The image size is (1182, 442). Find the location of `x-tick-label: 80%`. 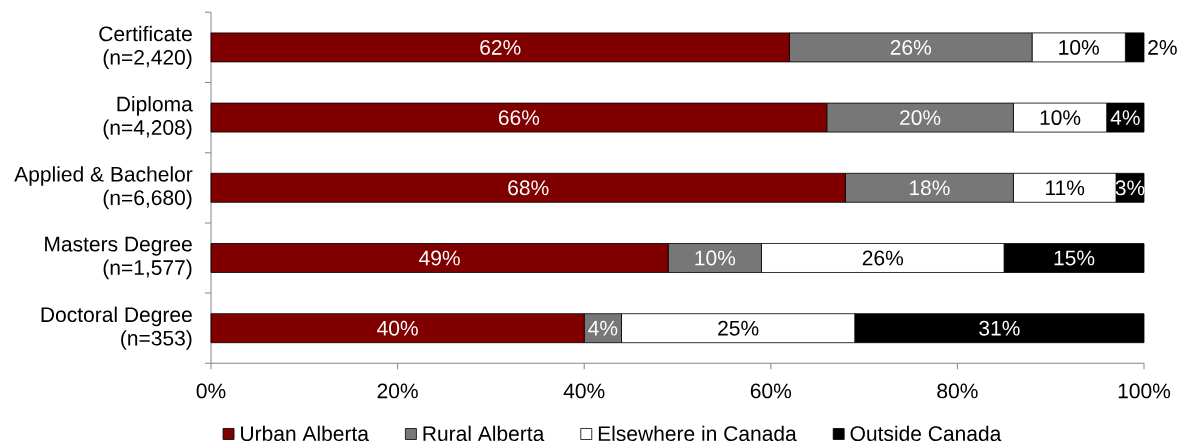

x-tick-label: 80% is located at coordinates (957, 391).